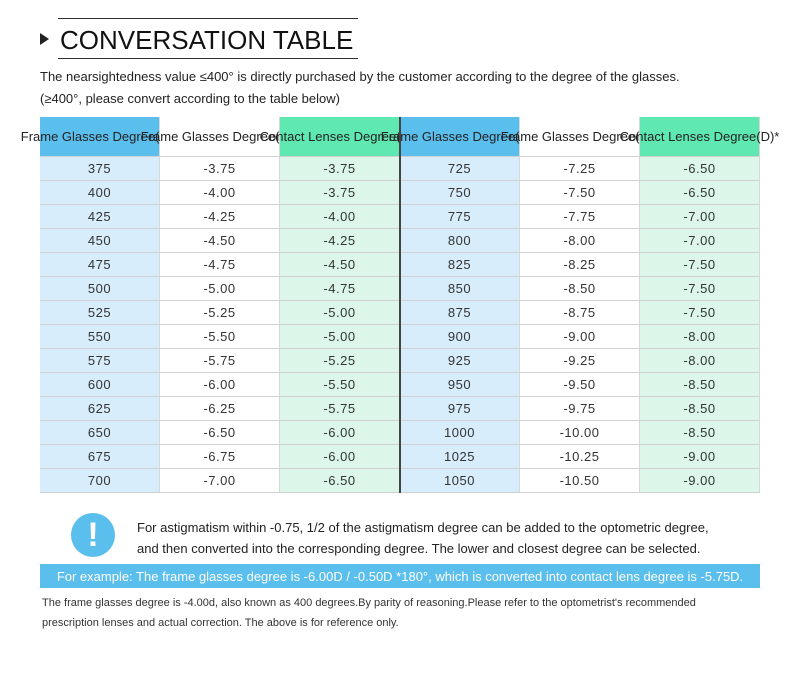 The image size is (800, 678). Describe the element at coordinates (100, 385) in the screenshot. I see `table-cell: 600` at that location.